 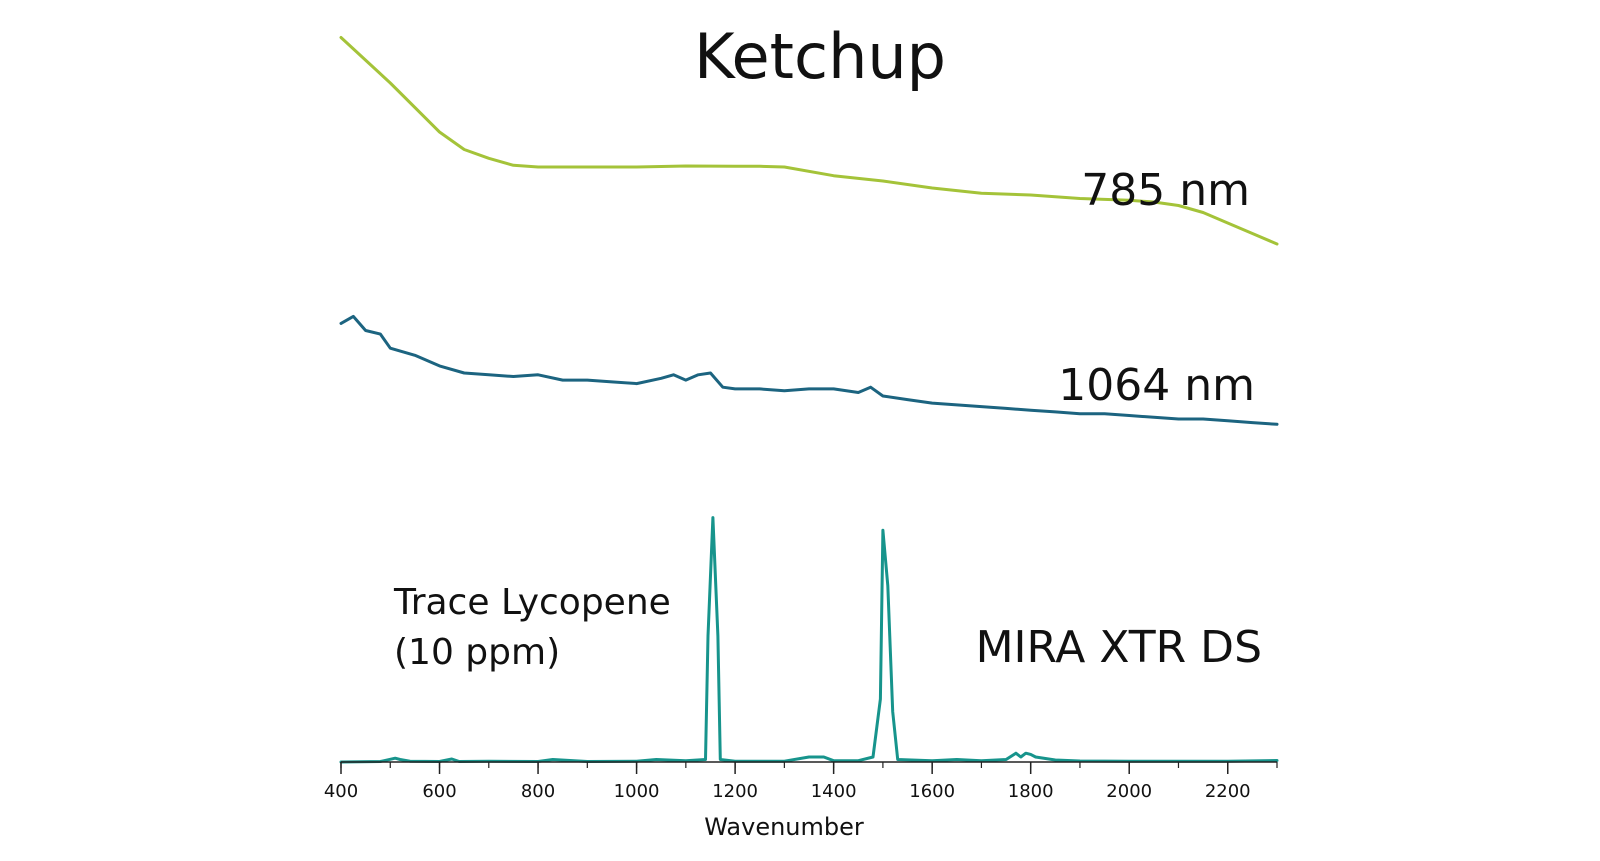 What do you see at coordinates (834, 791) in the screenshot?
I see `x-tick-label: 1400` at bounding box center [834, 791].